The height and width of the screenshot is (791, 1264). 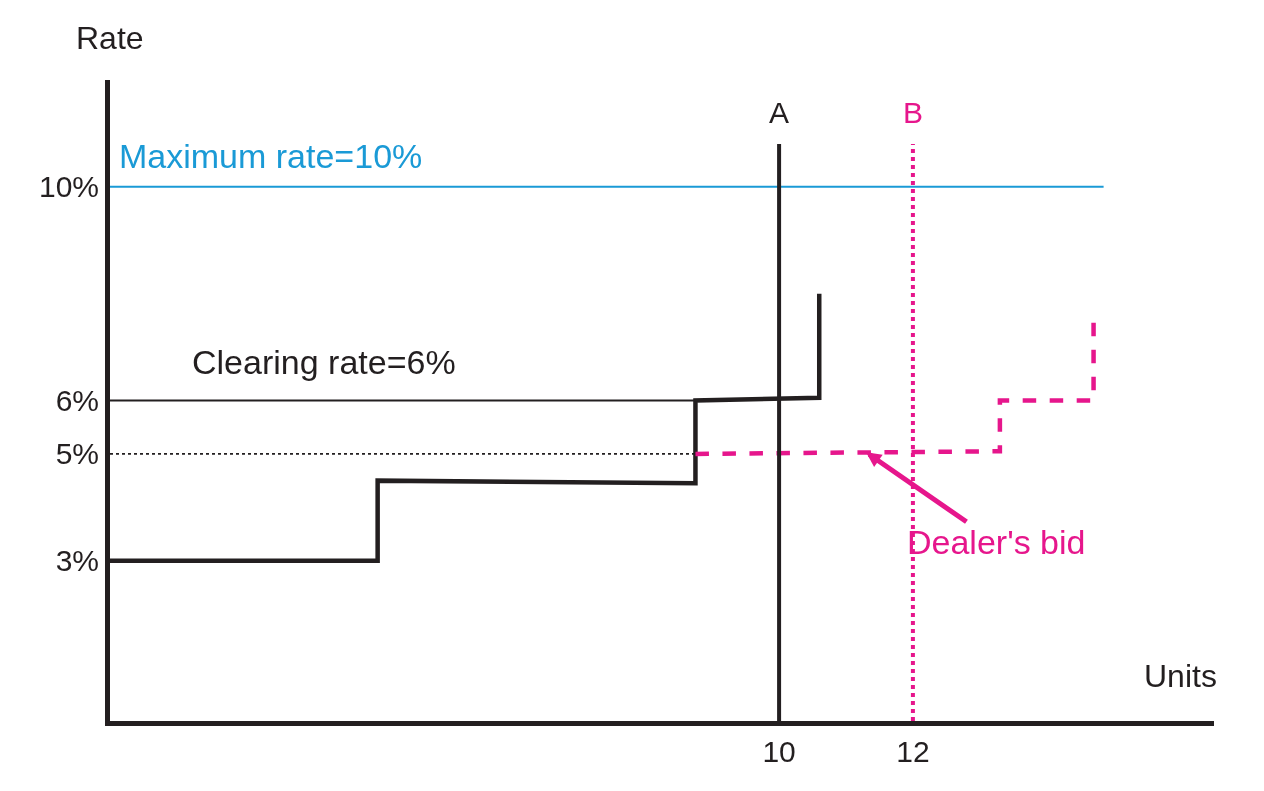 I want to click on y-axis-title: Rate, so click(x=110, y=38).